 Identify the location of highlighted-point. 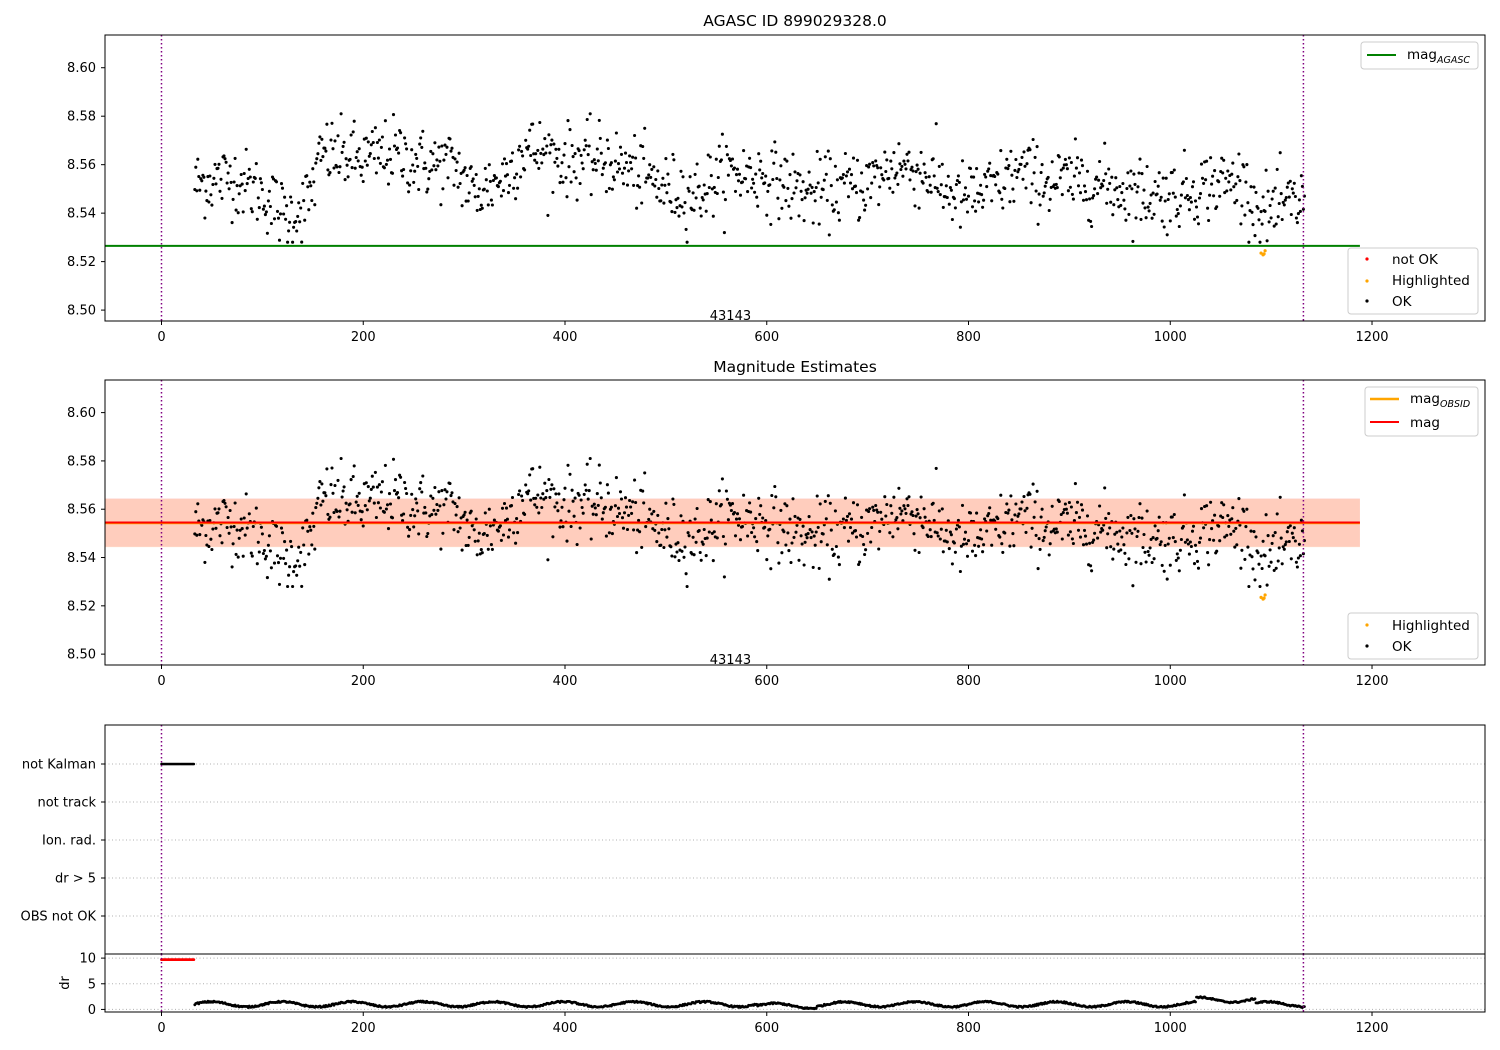
(1265, 251).